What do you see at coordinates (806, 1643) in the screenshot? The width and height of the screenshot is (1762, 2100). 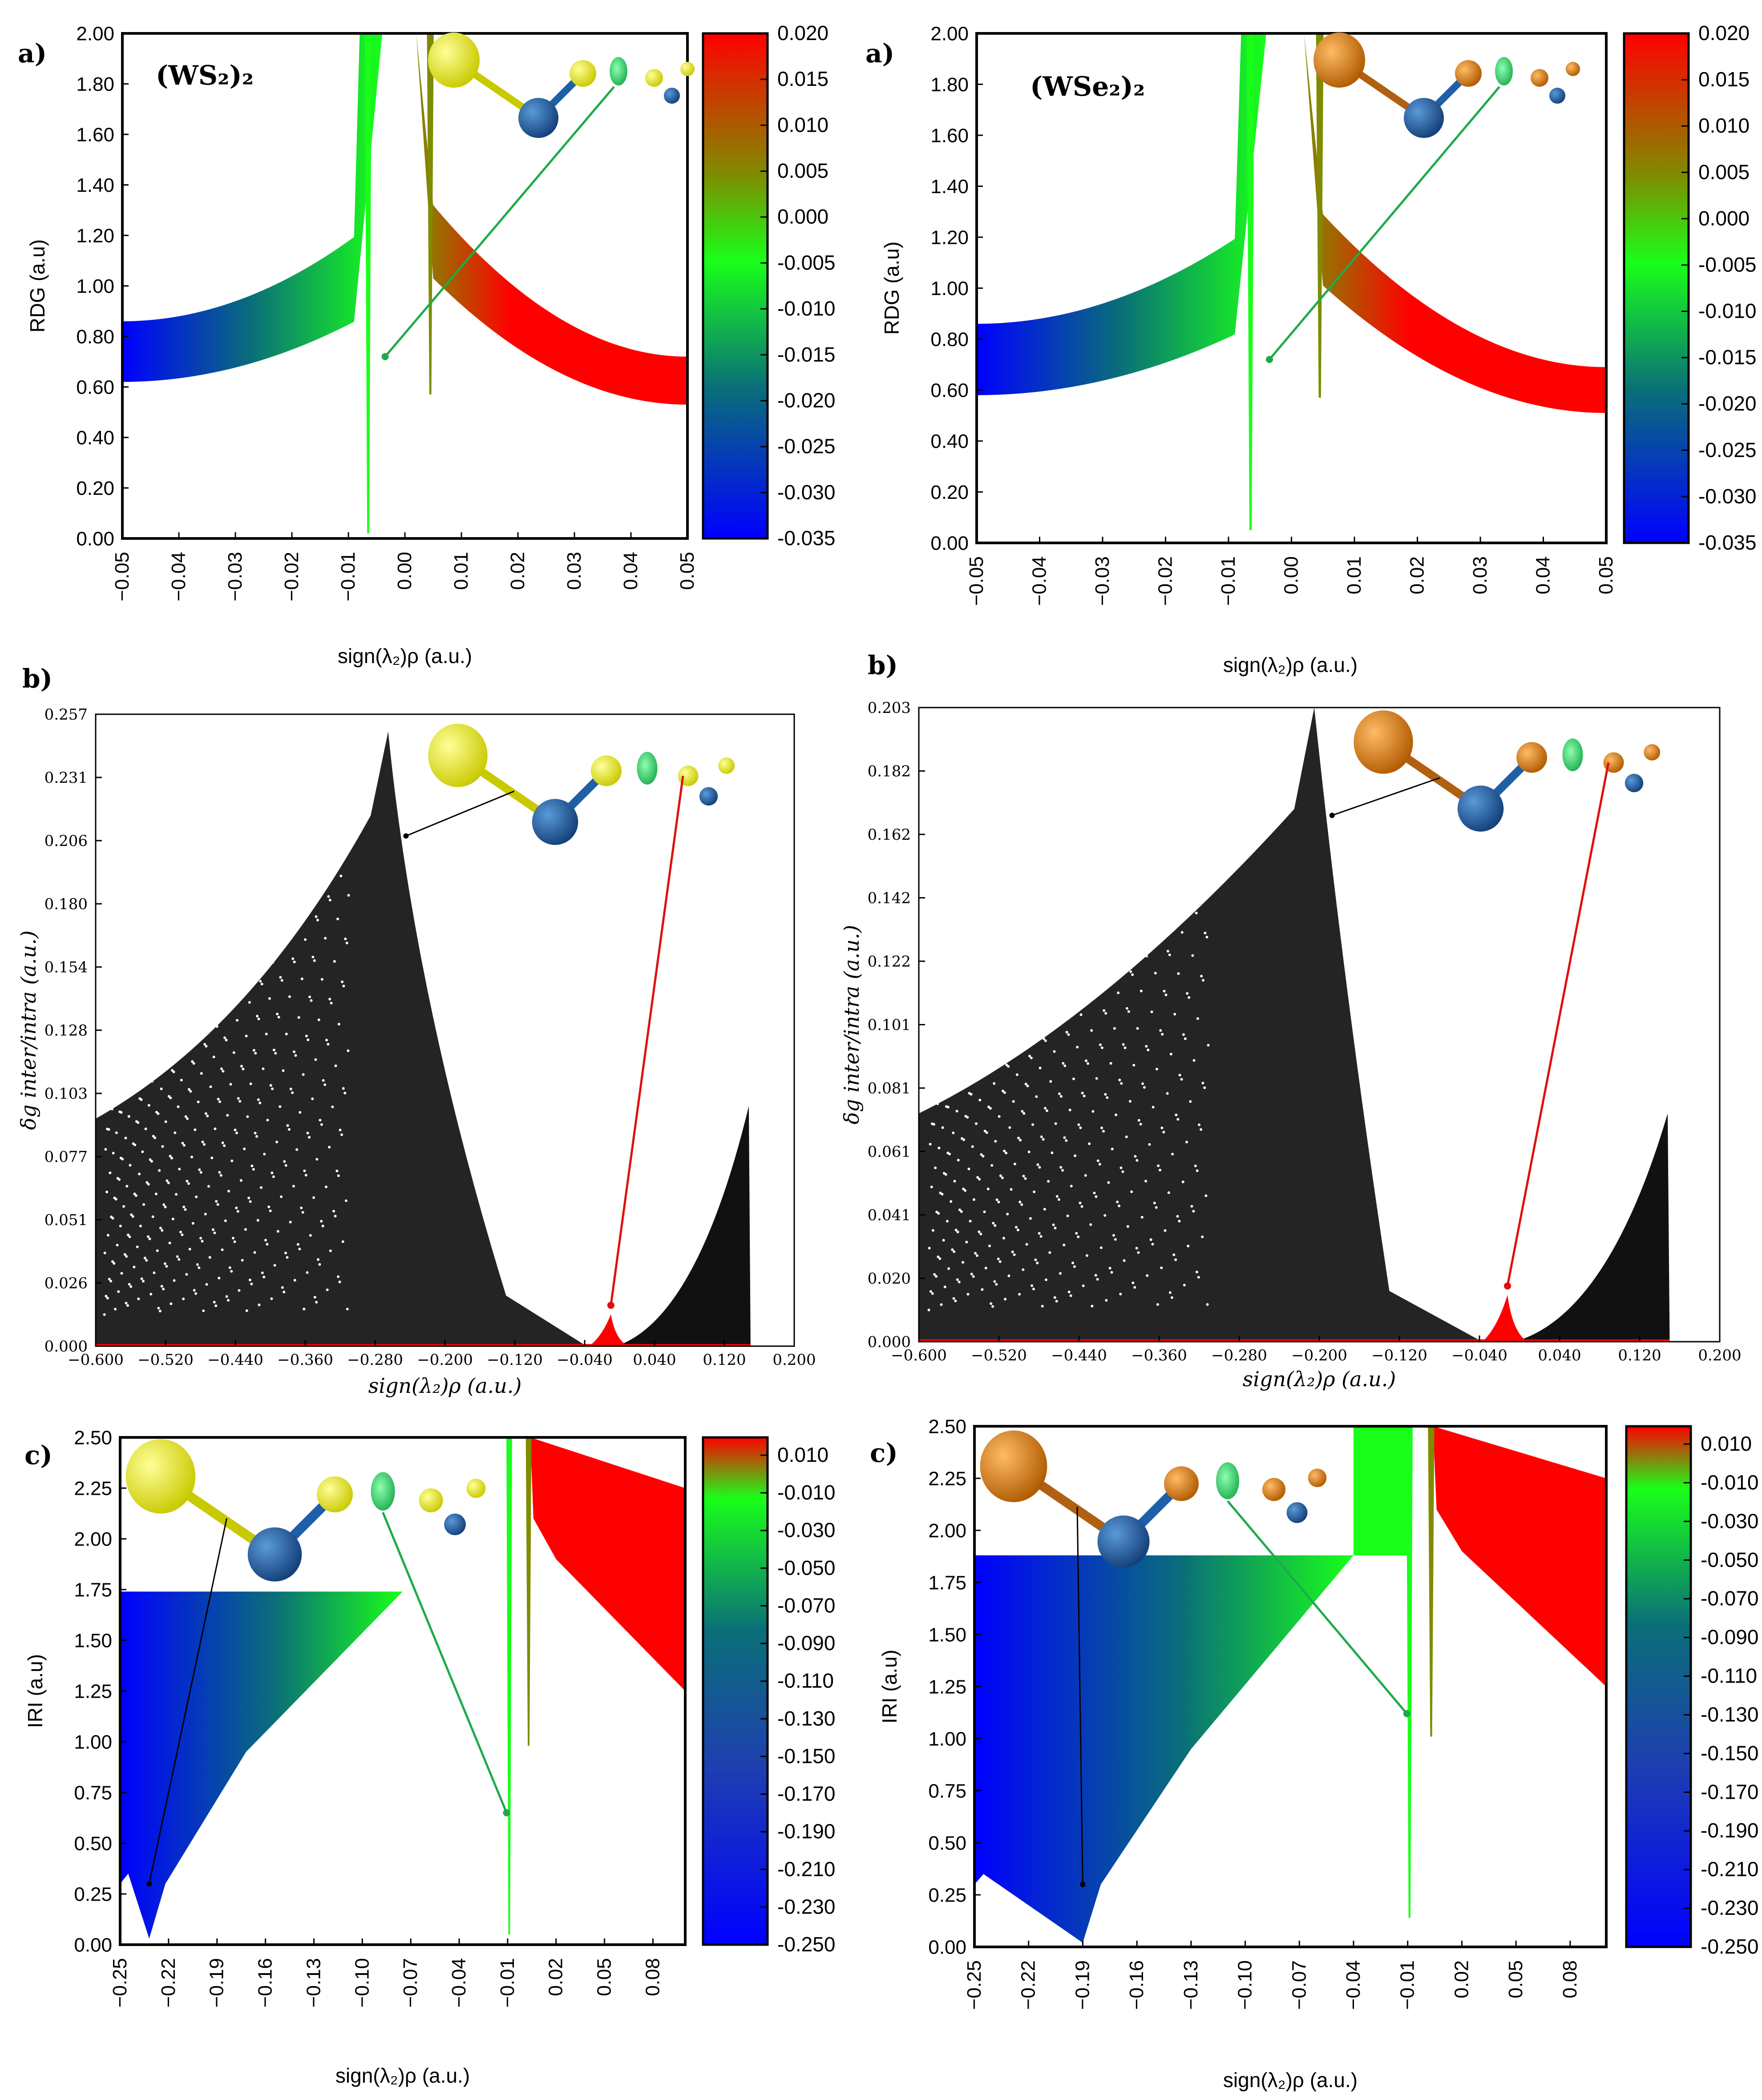 I see `colorbar-tick-label: -0.090` at bounding box center [806, 1643].